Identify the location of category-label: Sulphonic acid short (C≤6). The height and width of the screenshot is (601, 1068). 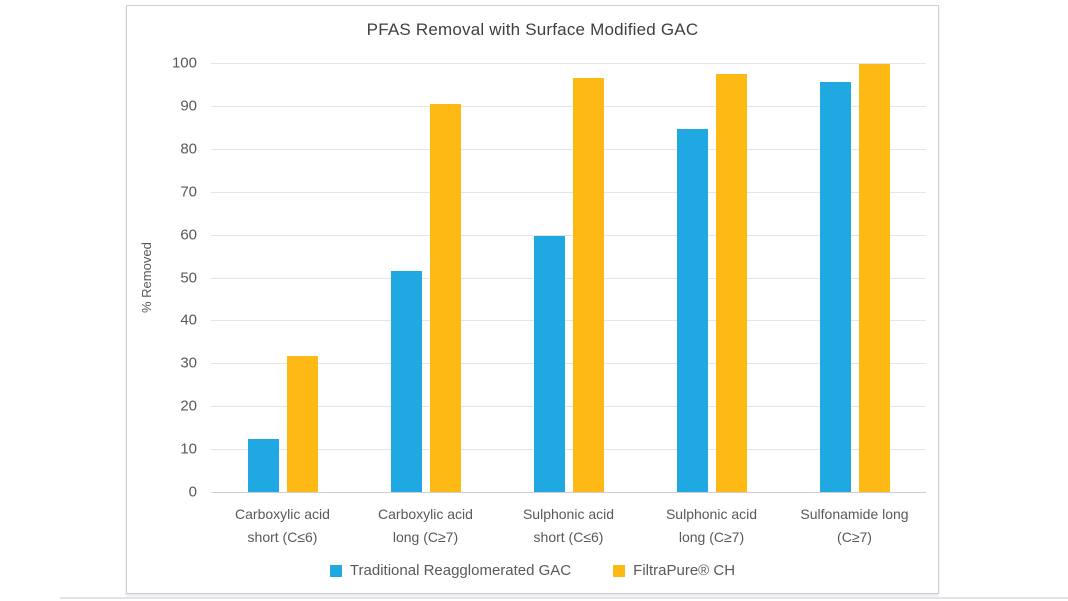
(568, 525).